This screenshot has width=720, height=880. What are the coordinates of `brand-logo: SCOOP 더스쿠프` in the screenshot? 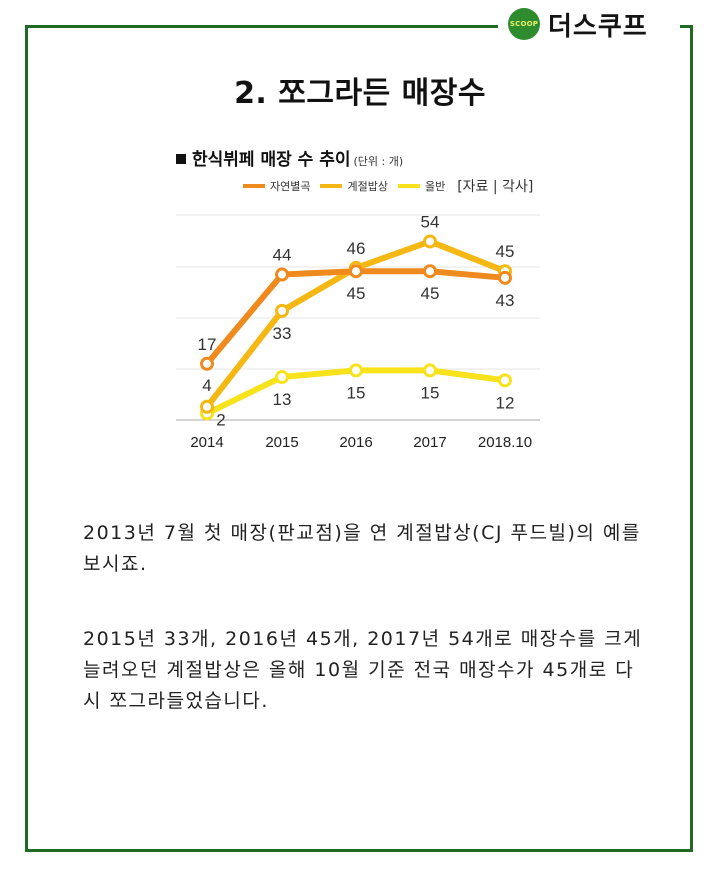 It's located at (589, 24).